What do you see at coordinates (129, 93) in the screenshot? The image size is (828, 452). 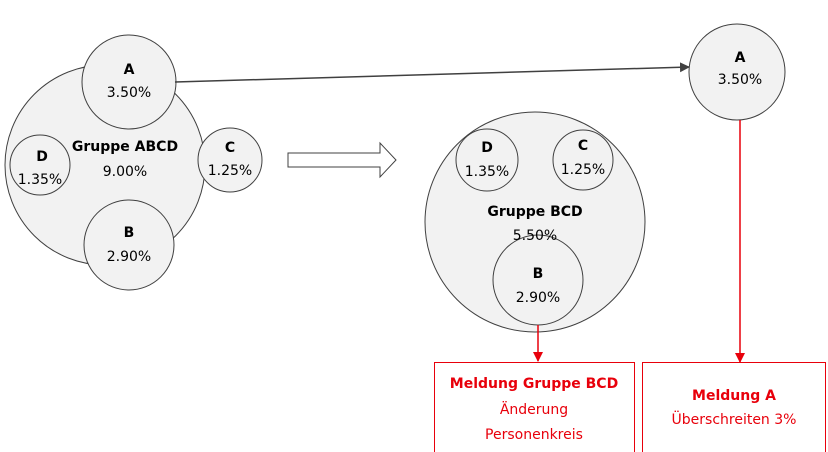 I see `member-value: 3.50%` at bounding box center [129, 93].